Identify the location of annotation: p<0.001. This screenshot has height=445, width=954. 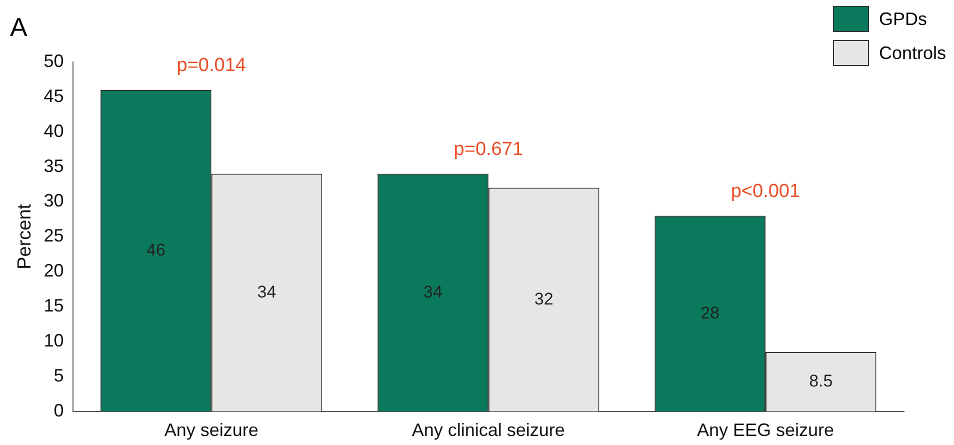
(765, 191).